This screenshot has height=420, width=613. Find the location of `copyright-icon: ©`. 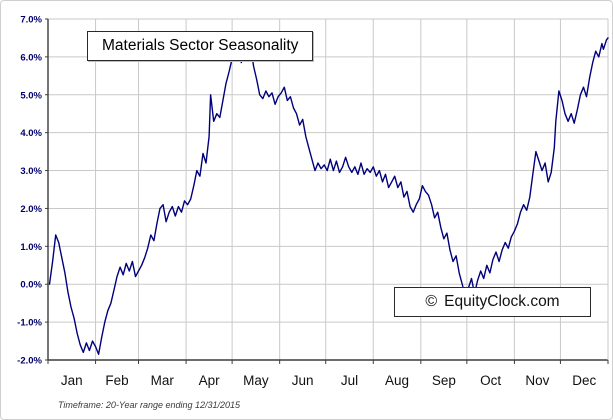

copyright-icon: © is located at coordinates (431, 301).